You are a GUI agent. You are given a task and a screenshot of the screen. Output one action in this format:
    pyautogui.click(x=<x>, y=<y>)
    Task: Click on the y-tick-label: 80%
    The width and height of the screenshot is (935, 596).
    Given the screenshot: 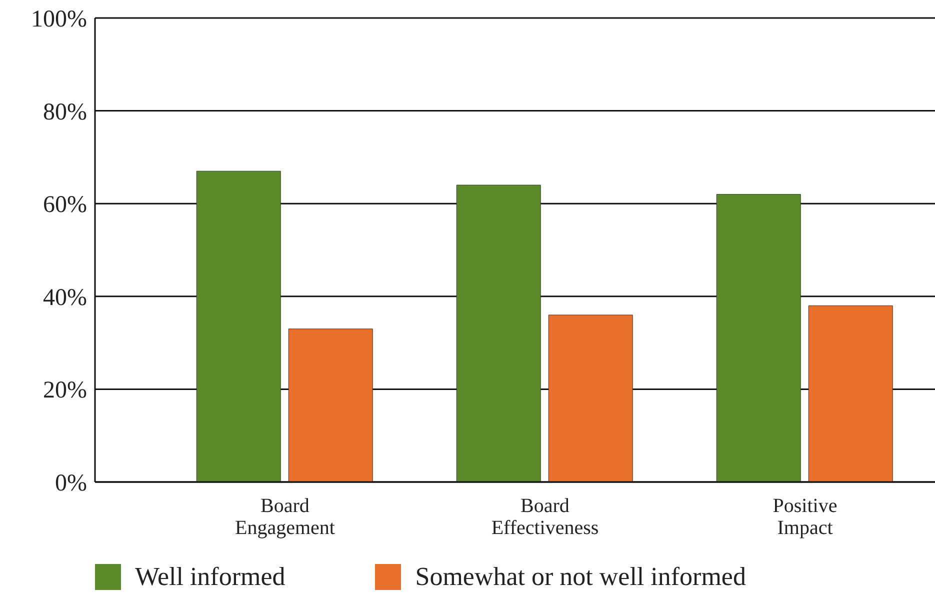 What is the action you would take?
    pyautogui.click(x=65, y=112)
    